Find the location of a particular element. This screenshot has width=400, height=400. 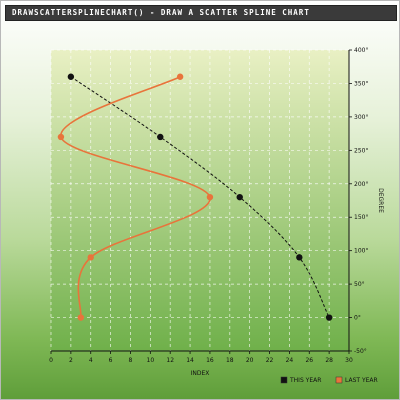

y-tick-label: 200° is located at coordinates (361, 184).